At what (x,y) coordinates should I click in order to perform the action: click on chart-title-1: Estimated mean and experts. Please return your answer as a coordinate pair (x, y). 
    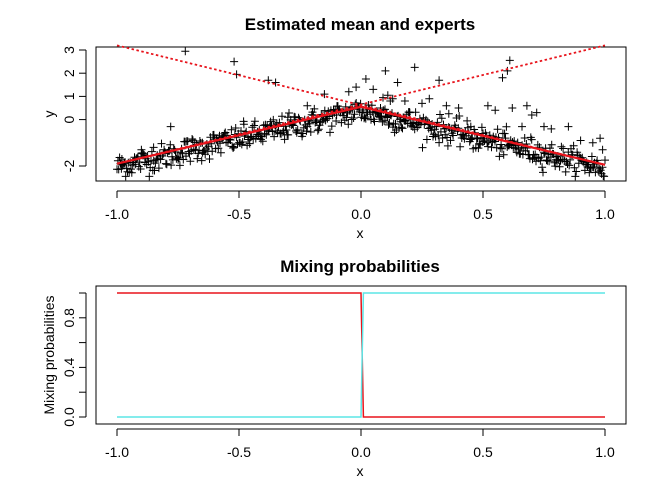
    Looking at the image, I should click on (360, 24).